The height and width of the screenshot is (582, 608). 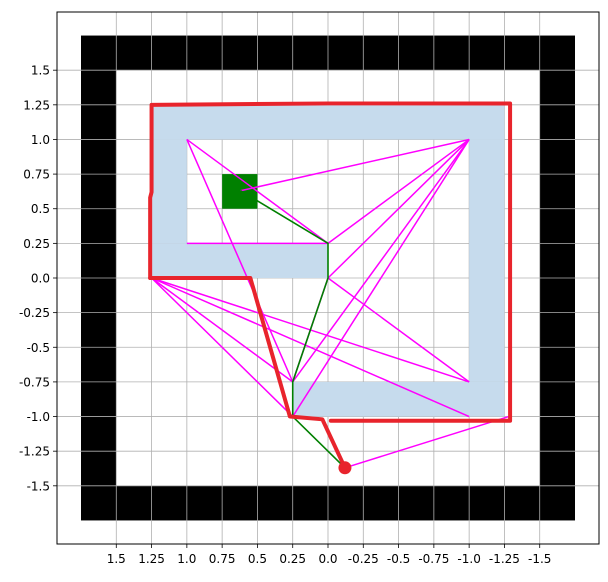 I want to click on y-tick-label: -0.25, so click(x=34, y=313).